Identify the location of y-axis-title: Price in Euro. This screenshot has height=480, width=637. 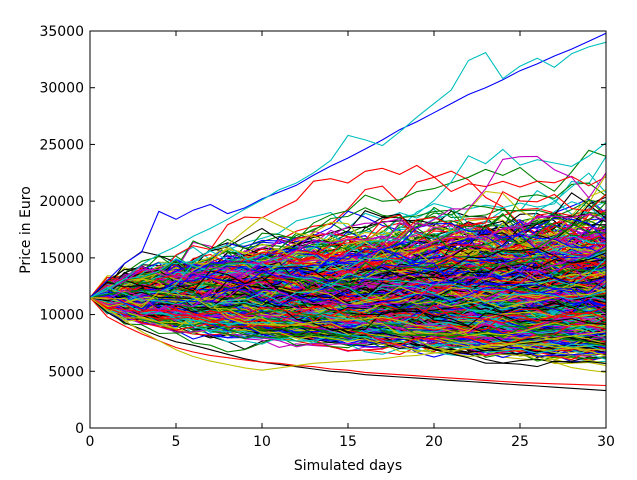
(26, 230).